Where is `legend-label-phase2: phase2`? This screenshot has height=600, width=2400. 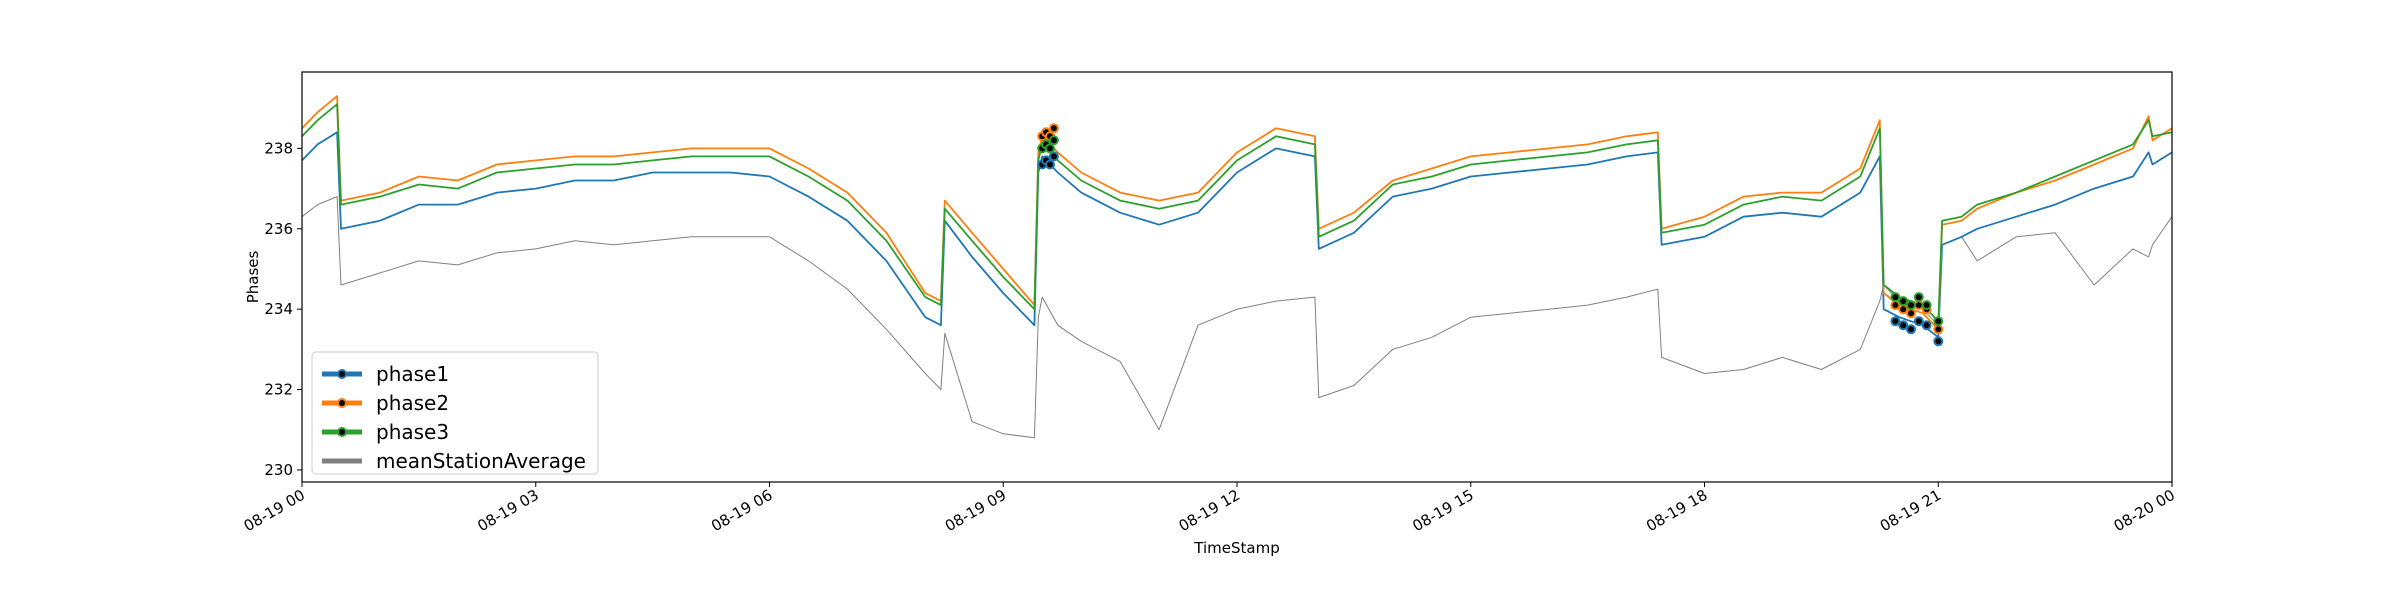
legend-label-phase2: phase2 is located at coordinates (412, 403).